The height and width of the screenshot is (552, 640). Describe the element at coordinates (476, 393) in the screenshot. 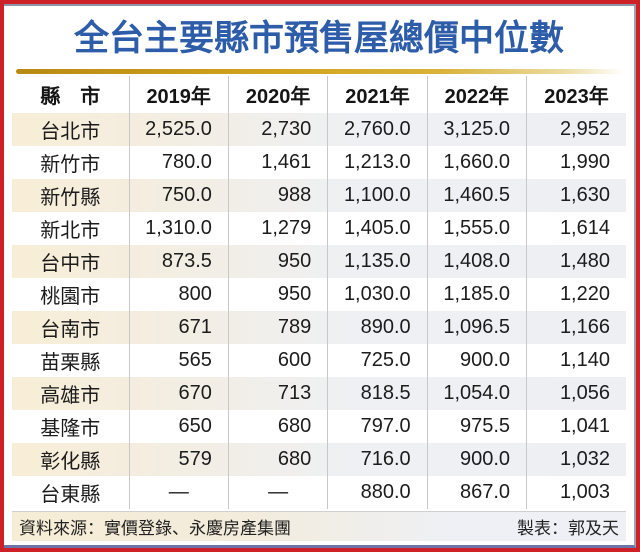

I see `price-cell: 1,054.0` at that location.